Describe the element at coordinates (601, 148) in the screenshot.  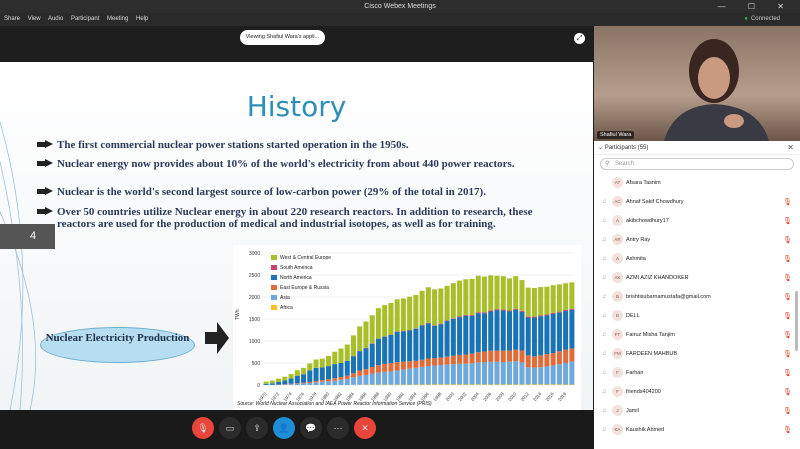
I see `chevron-down-icon: ⌄` at that location.